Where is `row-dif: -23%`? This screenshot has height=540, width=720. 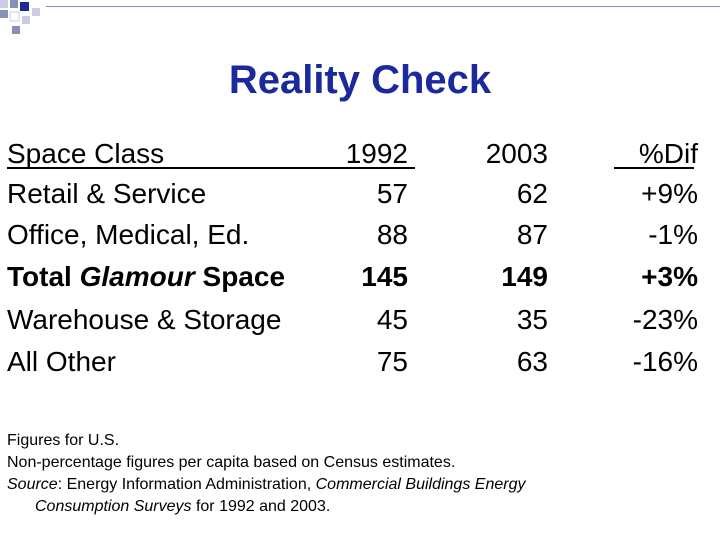
row-dif: -23% is located at coordinates (665, 319).